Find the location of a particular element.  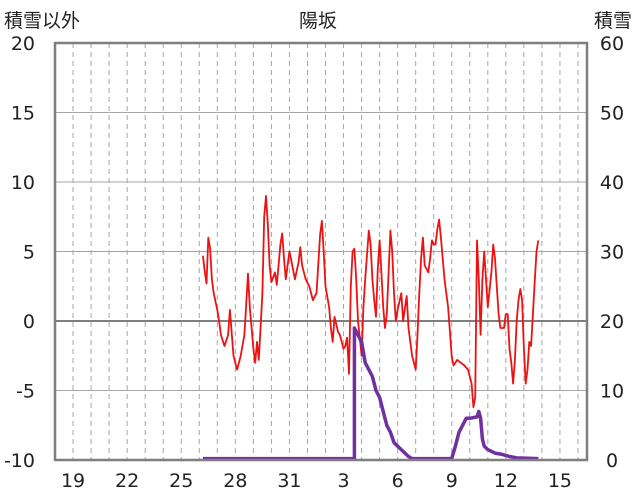

right-tick-label: 20 is located at coordinates (612, 322).